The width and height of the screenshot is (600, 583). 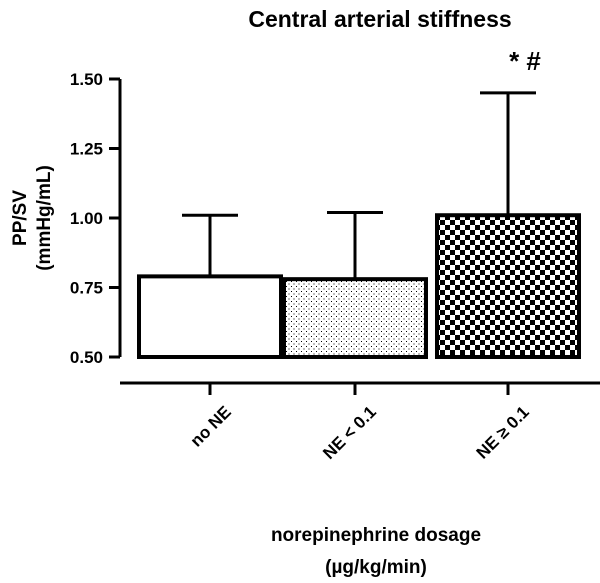 I want to click on x-axis-title-line-1: norepinephrine dosage, so click(x=376, y=535).